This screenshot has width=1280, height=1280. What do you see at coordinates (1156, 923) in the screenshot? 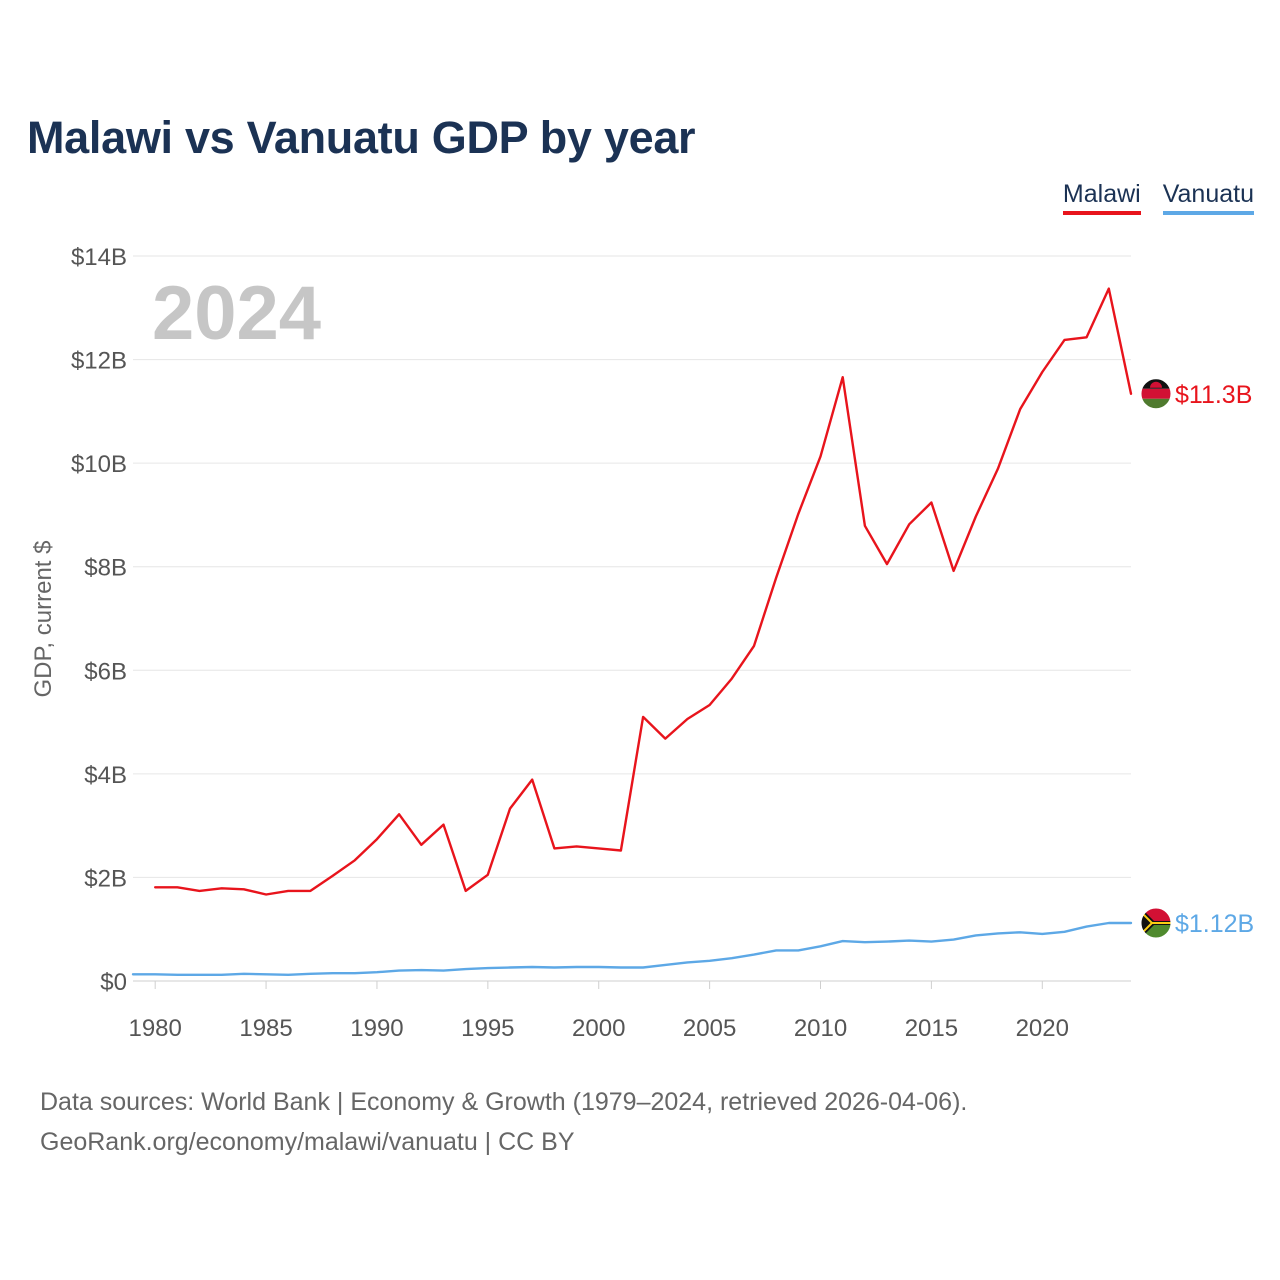
I see `vanuatu-flag-icon` at bounding box center [1156, 923].